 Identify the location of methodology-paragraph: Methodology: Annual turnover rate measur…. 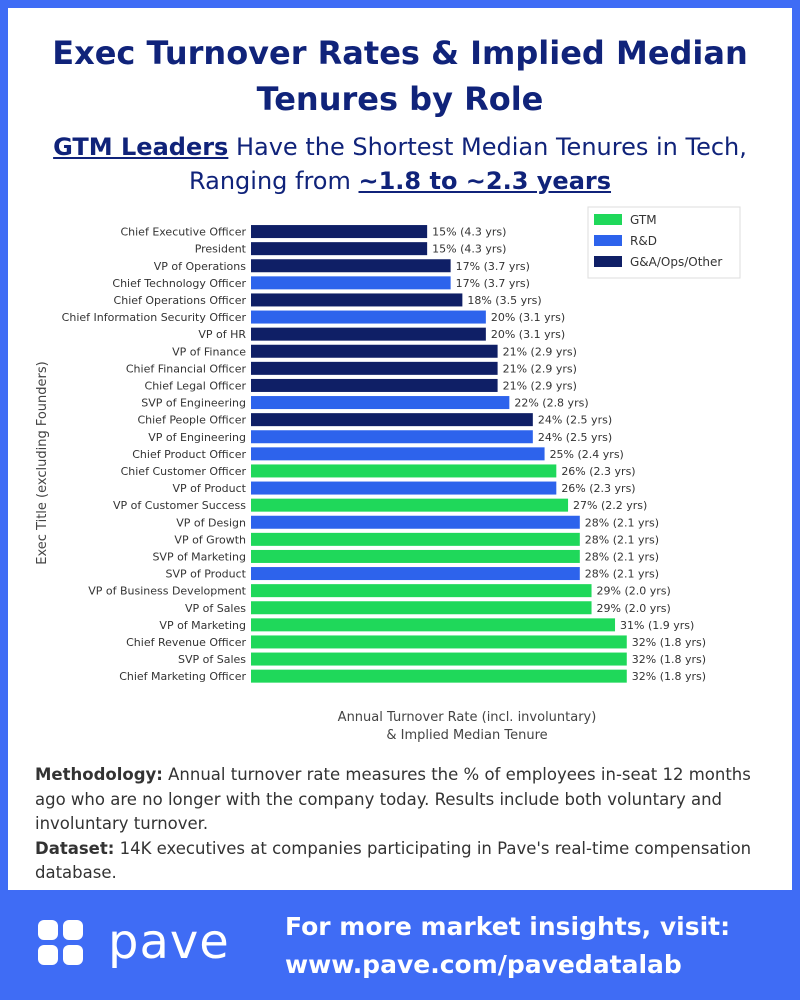
(400, 800).